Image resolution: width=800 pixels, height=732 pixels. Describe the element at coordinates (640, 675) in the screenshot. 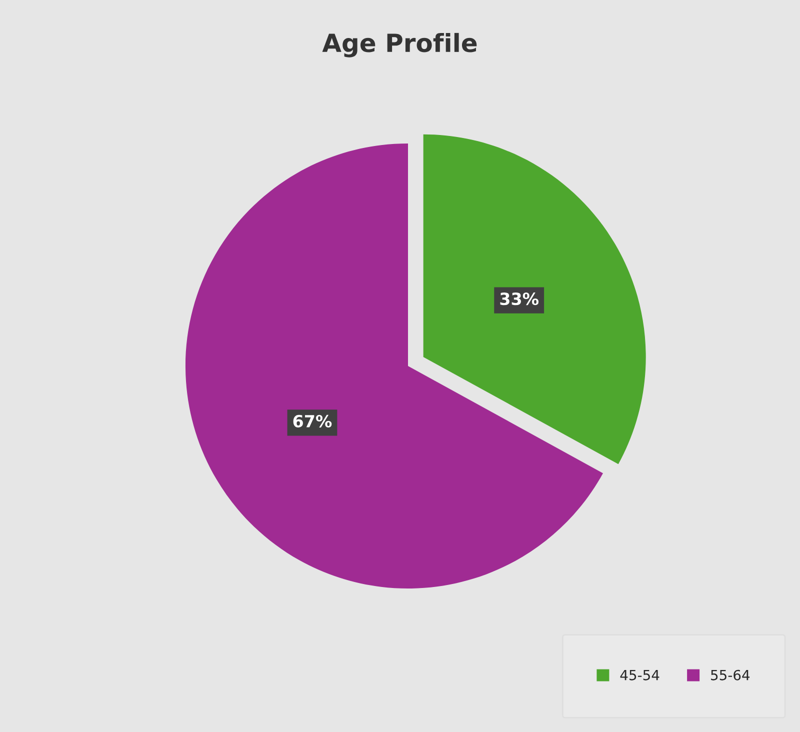

I see `legend-label: 45-54` at that location.